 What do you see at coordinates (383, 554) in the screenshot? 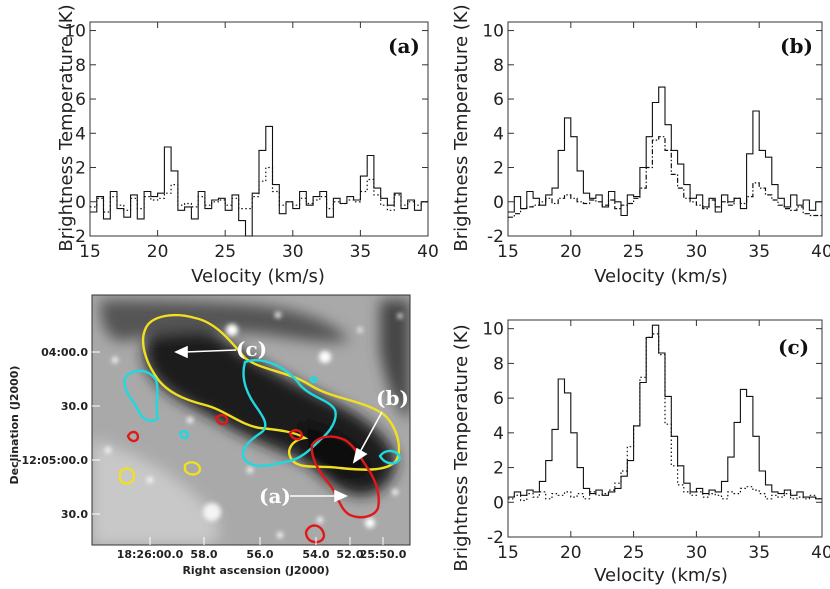
I see `ra-tick: 25:50.0` at bounding box center [383, 554].